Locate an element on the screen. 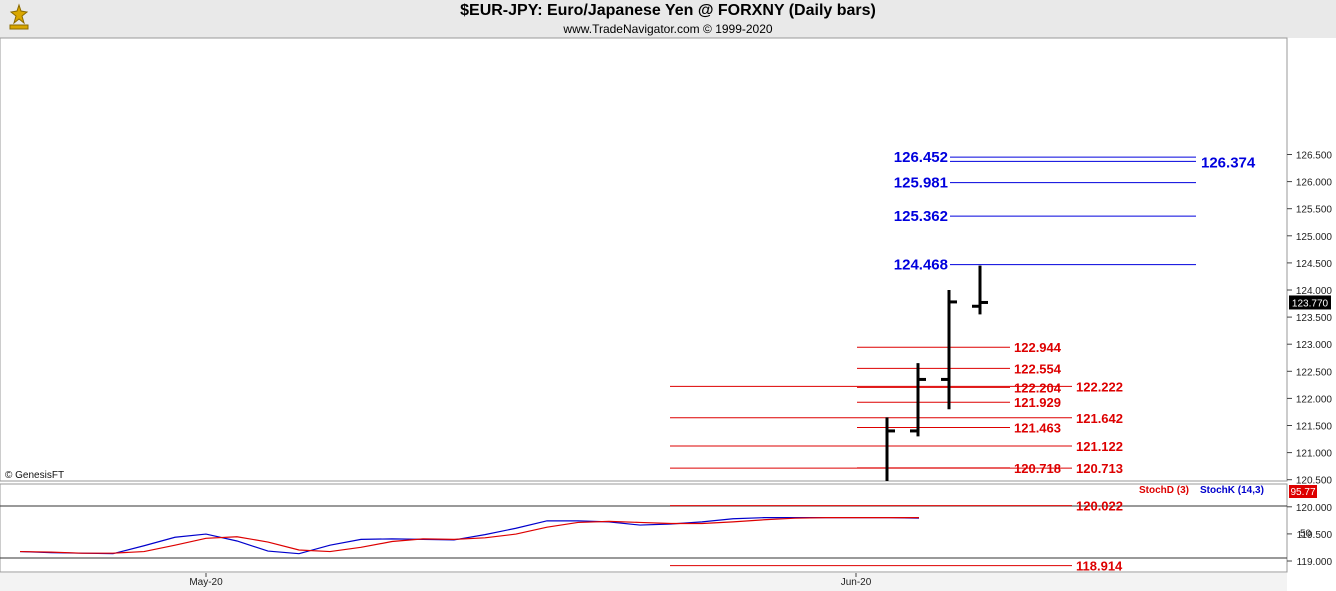 This screenshot has height=591, width=1336. stoch-axis-tick-label: 50 is located at coordinates (1306, 534).